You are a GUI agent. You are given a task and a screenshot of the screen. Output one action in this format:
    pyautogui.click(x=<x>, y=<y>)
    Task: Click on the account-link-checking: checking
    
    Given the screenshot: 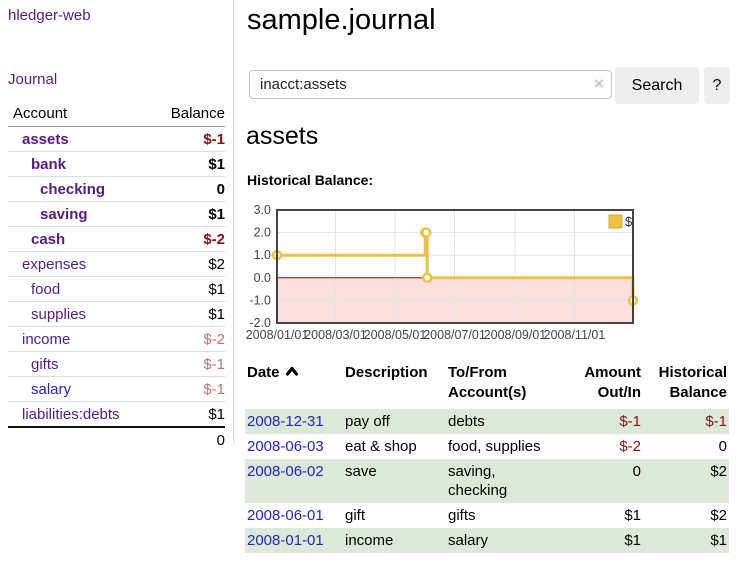 What is the action you would take?
    pyautogui.click(x=73, y=189)
    